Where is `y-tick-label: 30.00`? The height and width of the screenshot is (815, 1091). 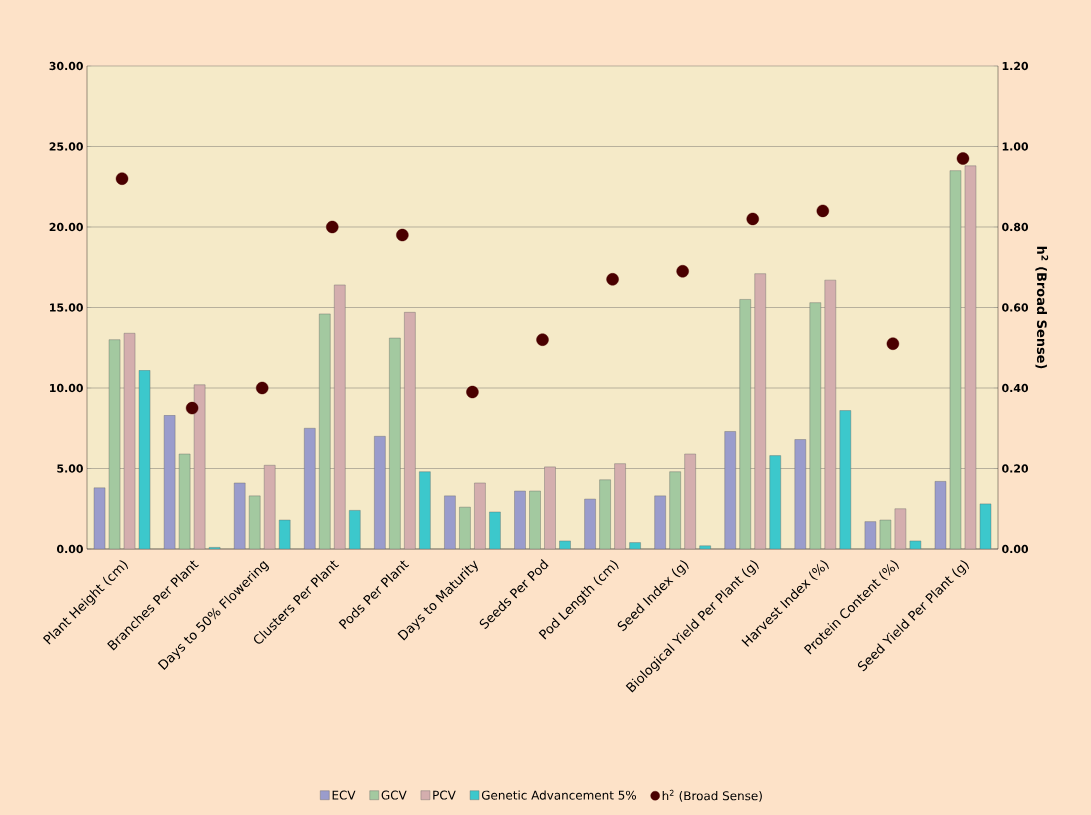 y-tick-label: 30.00 is located at coordinates (66, 66).